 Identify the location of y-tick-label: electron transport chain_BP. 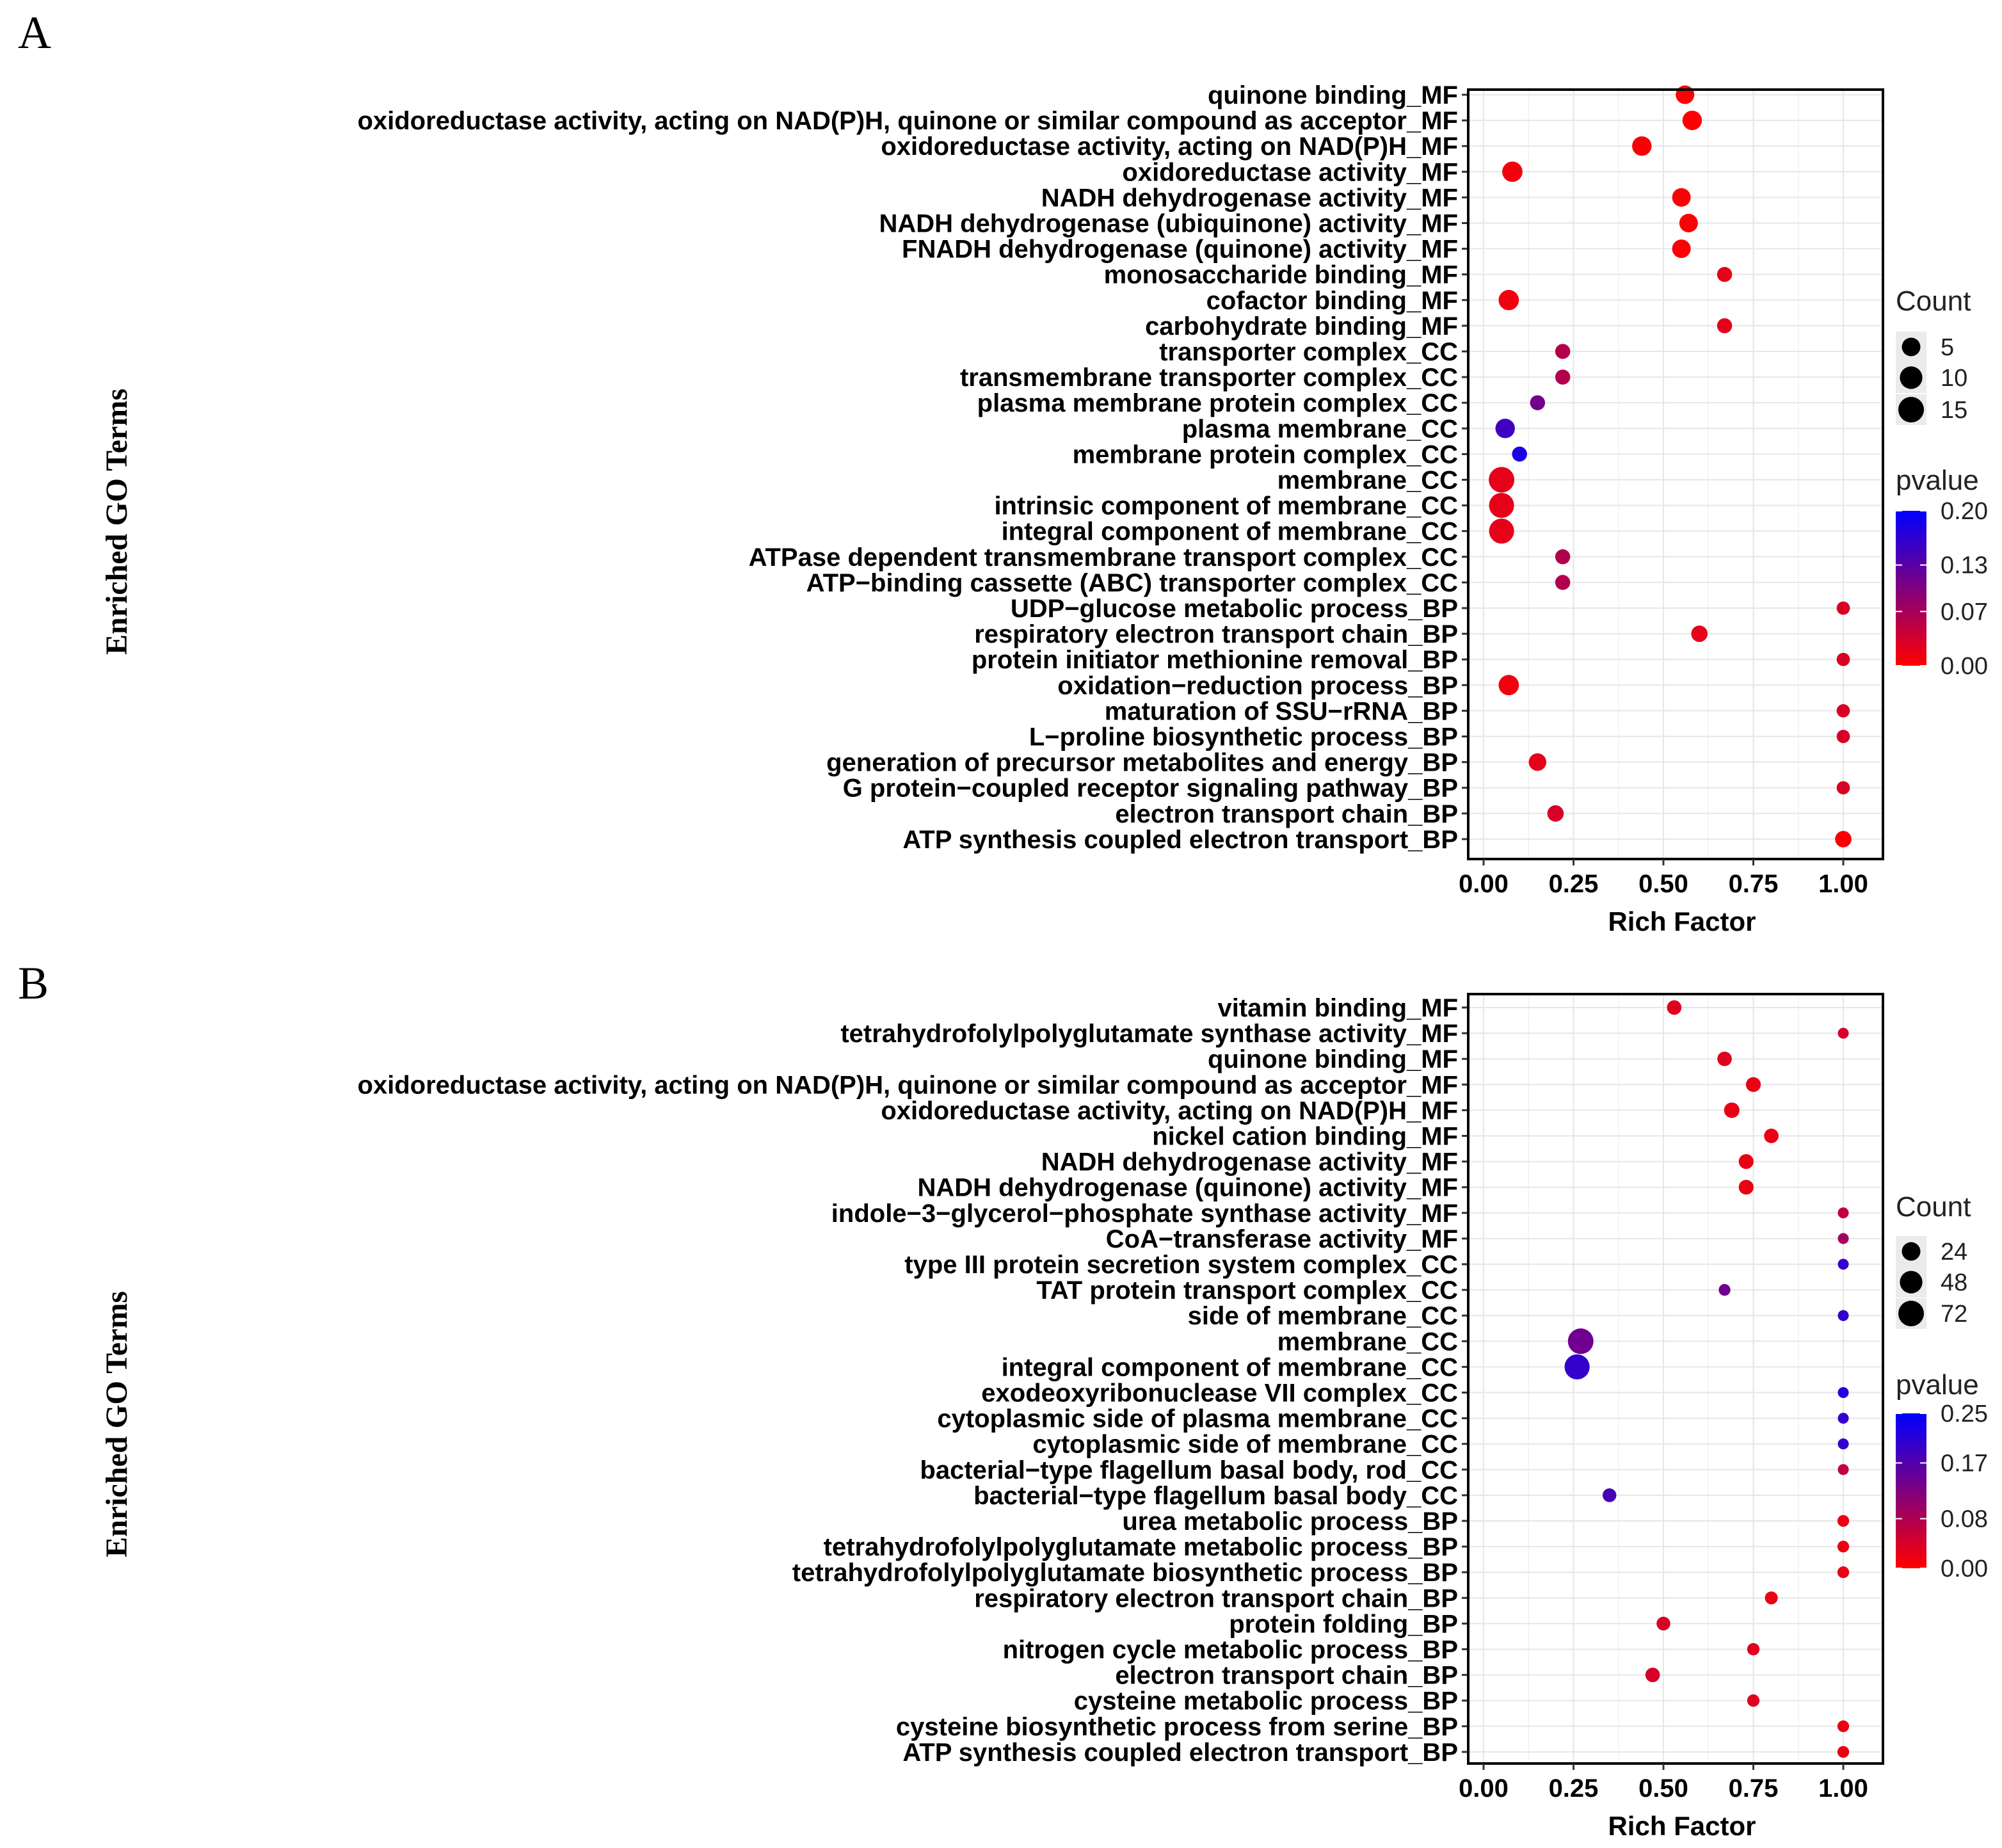
(1286, 1676).